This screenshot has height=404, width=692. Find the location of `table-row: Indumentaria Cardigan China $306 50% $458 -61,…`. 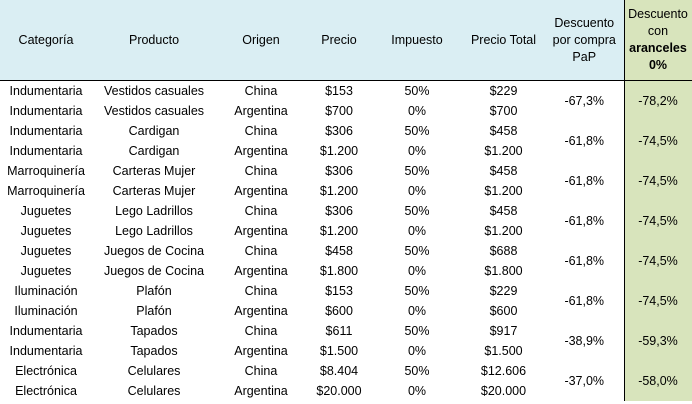

table-row: Indumentaria Cardigan China $306 50% $458 -61,… is located at coordinates (346, 141).